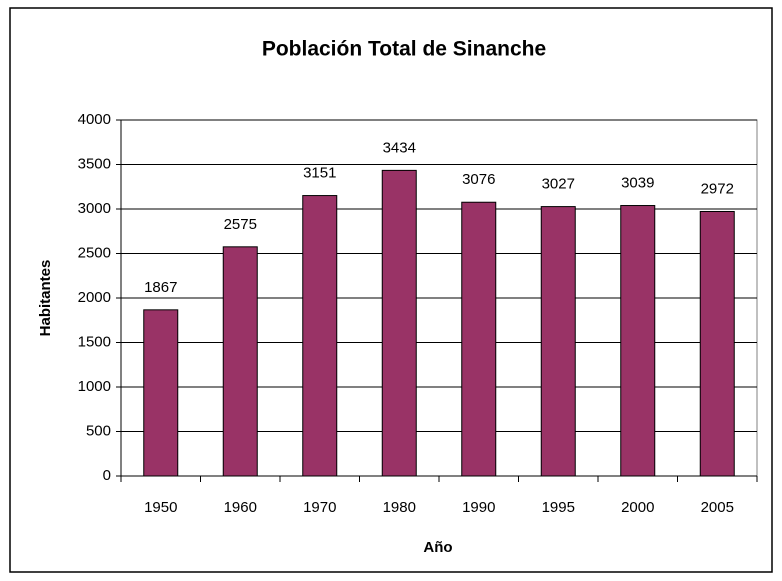 The height and width of the screenshot is (581, 782). What do you see at coordinates (478, 179) in the screenshot?
I see `value-label: 3076` at bounding box center [478, 179].